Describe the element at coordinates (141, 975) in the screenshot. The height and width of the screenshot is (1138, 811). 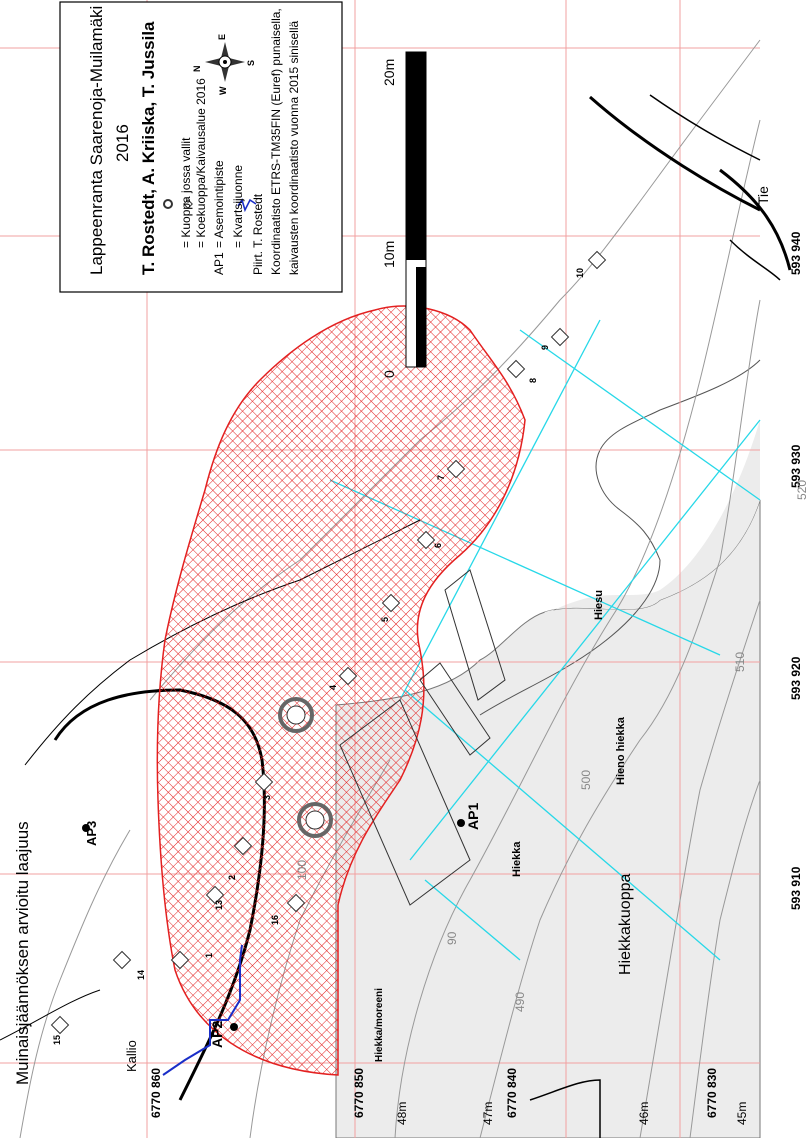
I see `pit-14: 14` at that location.